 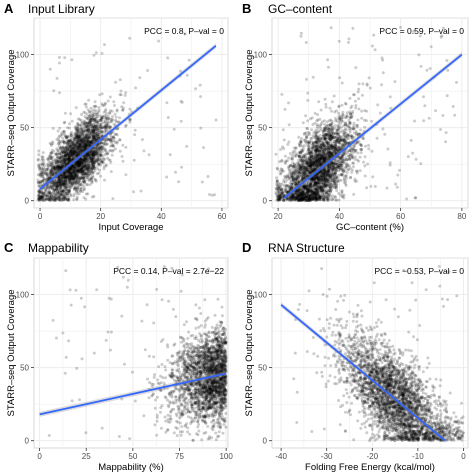 I want to click on x-tick-label: 75, so click(x=179, y=456).